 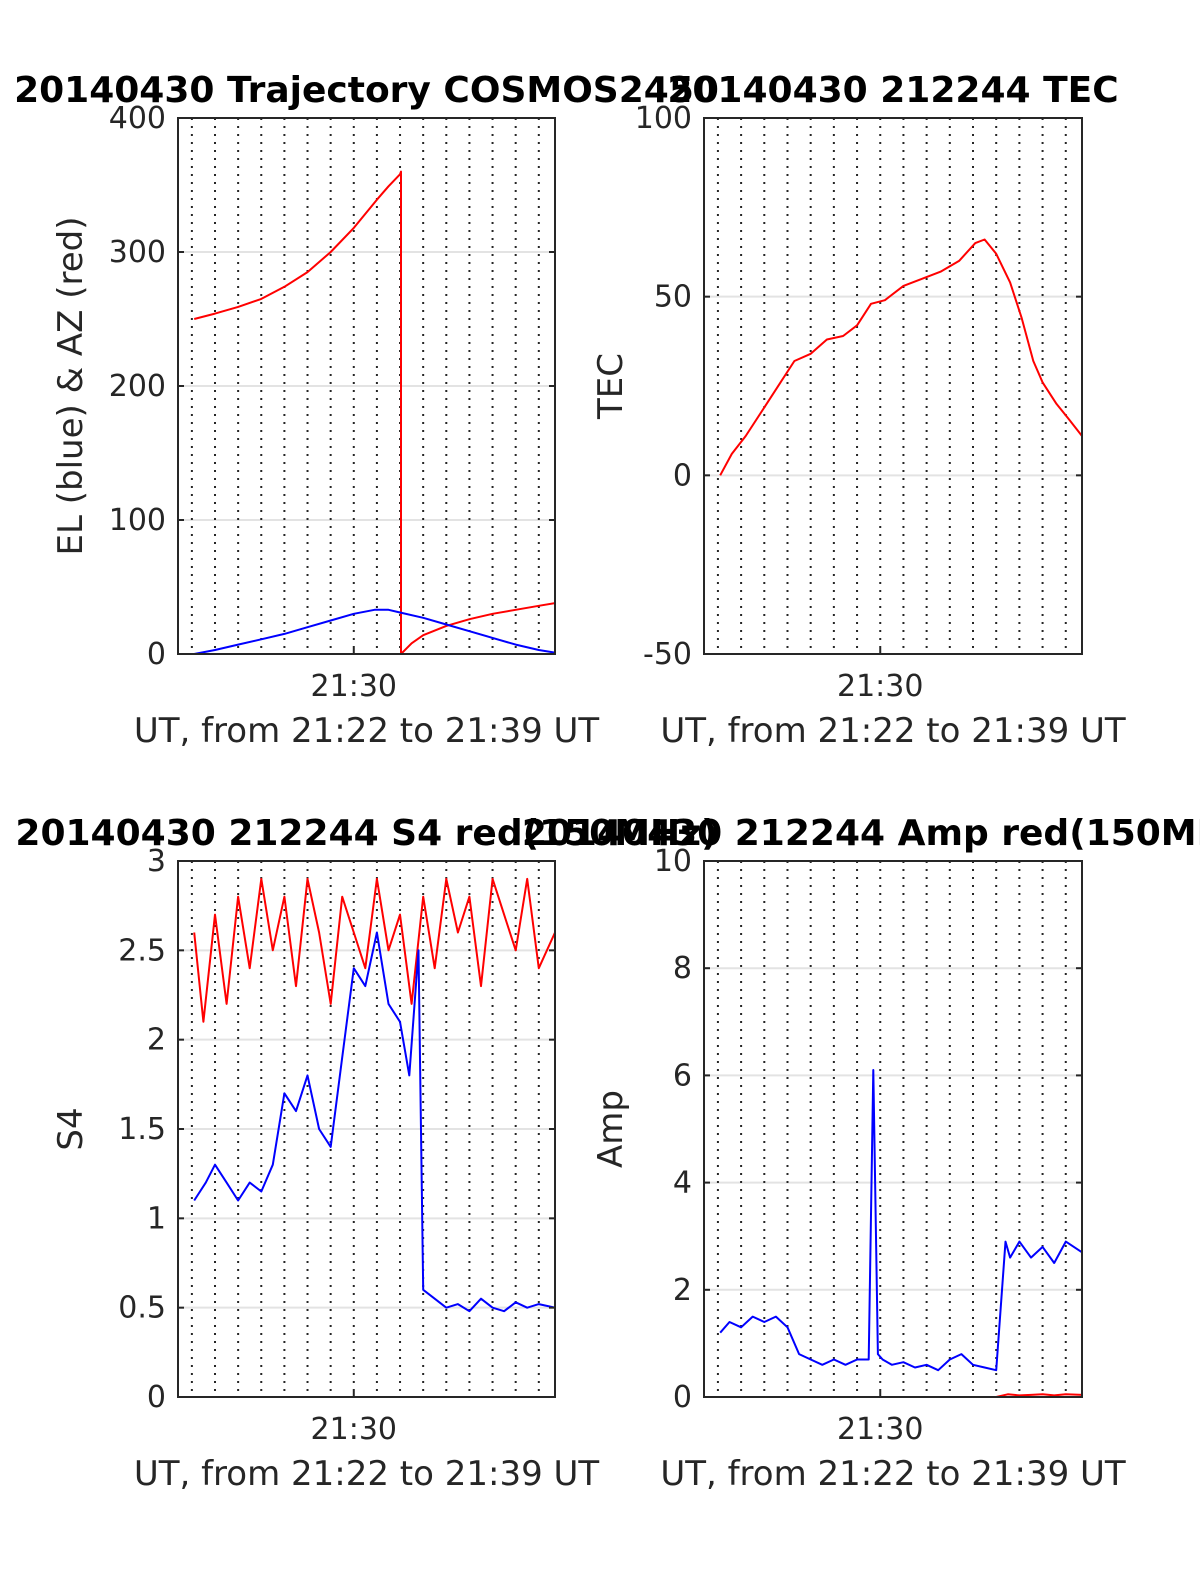 What do you see at coordinates (667, 654) in the screenshot?
I see `y-tick-label: -50` at bounding box center [667, 654].